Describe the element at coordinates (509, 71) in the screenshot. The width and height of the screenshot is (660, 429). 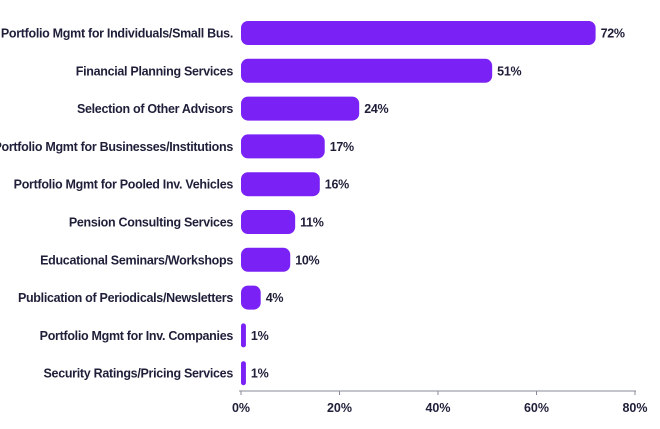
I see `value-label: 51%` at that location.